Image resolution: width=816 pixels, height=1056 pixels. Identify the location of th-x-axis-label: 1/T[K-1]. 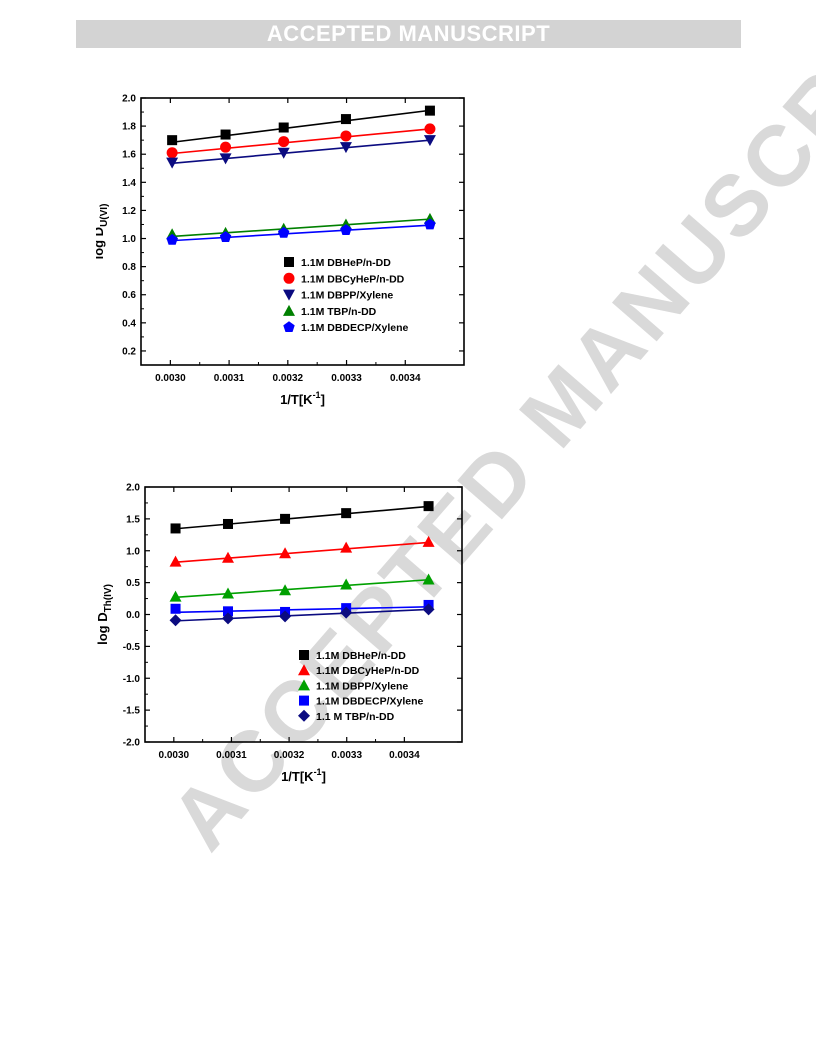
(303, 775).